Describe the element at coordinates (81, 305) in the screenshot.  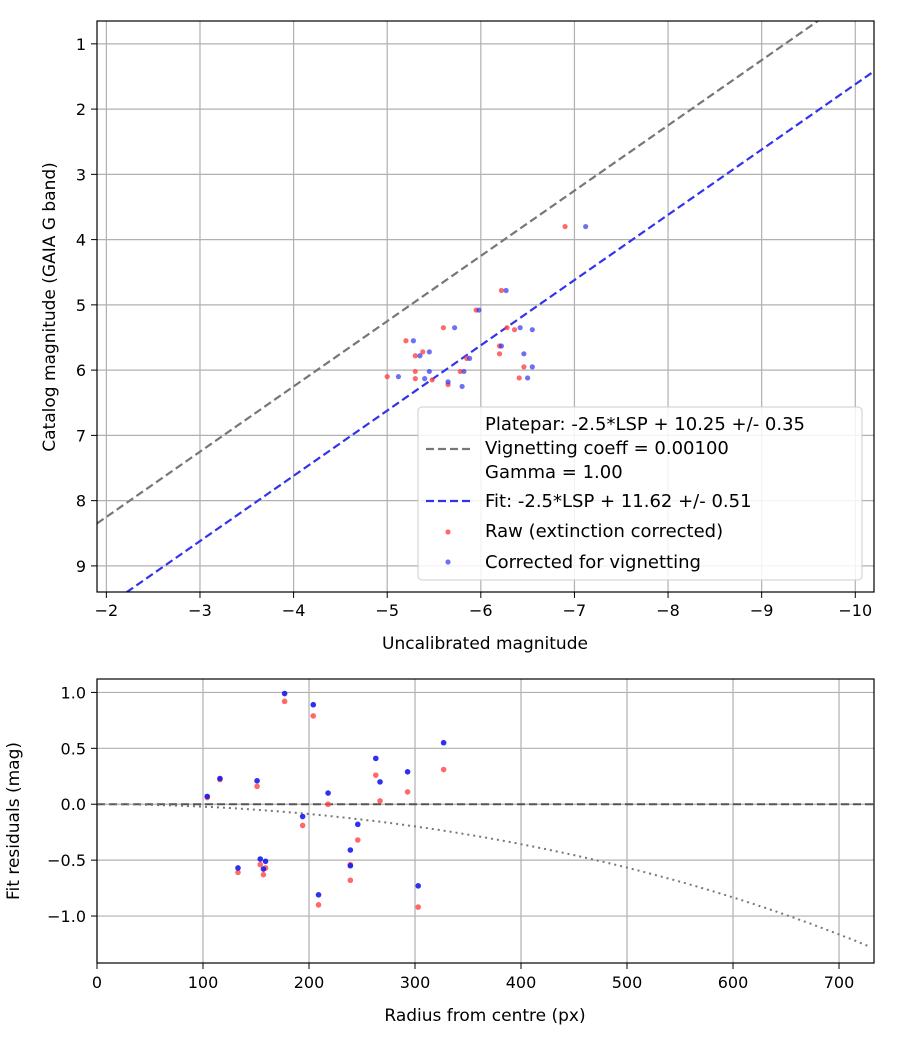
I see `top-y-tick-label: 5` at that location.